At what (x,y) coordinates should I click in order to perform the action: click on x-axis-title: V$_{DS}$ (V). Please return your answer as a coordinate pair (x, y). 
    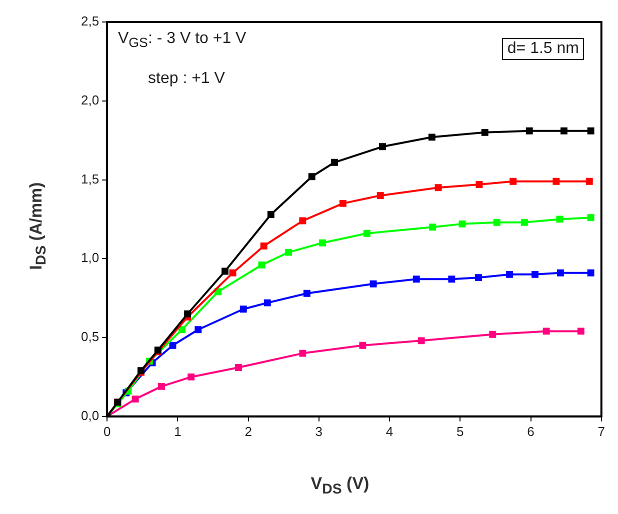
    Looking at the image, I should click on (340, 485).